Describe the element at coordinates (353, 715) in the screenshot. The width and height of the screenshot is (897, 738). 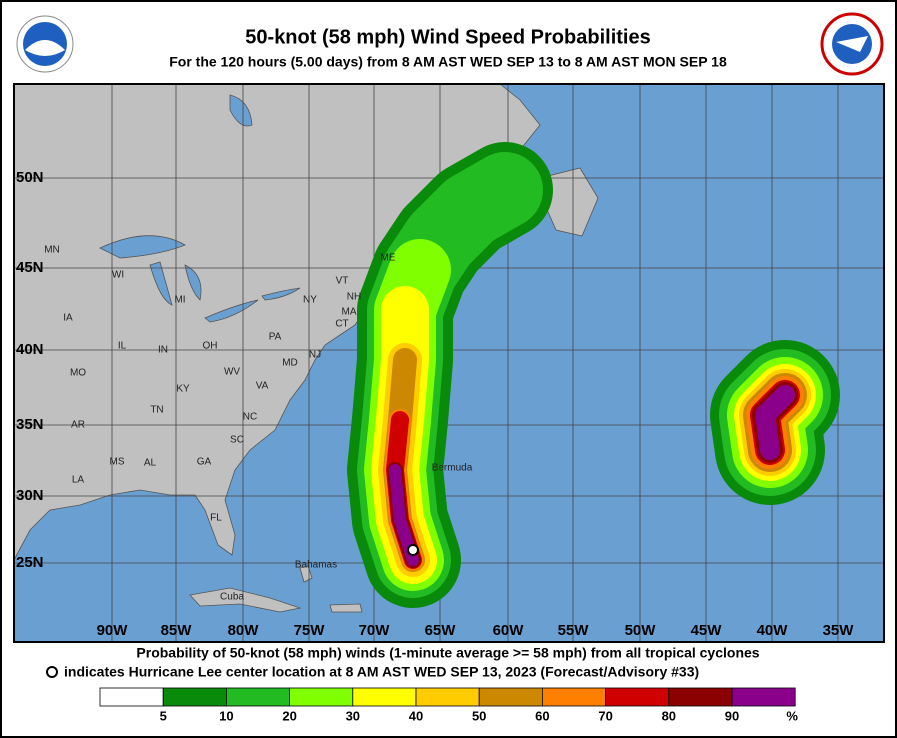
I see `legend-label: 30` at that location.